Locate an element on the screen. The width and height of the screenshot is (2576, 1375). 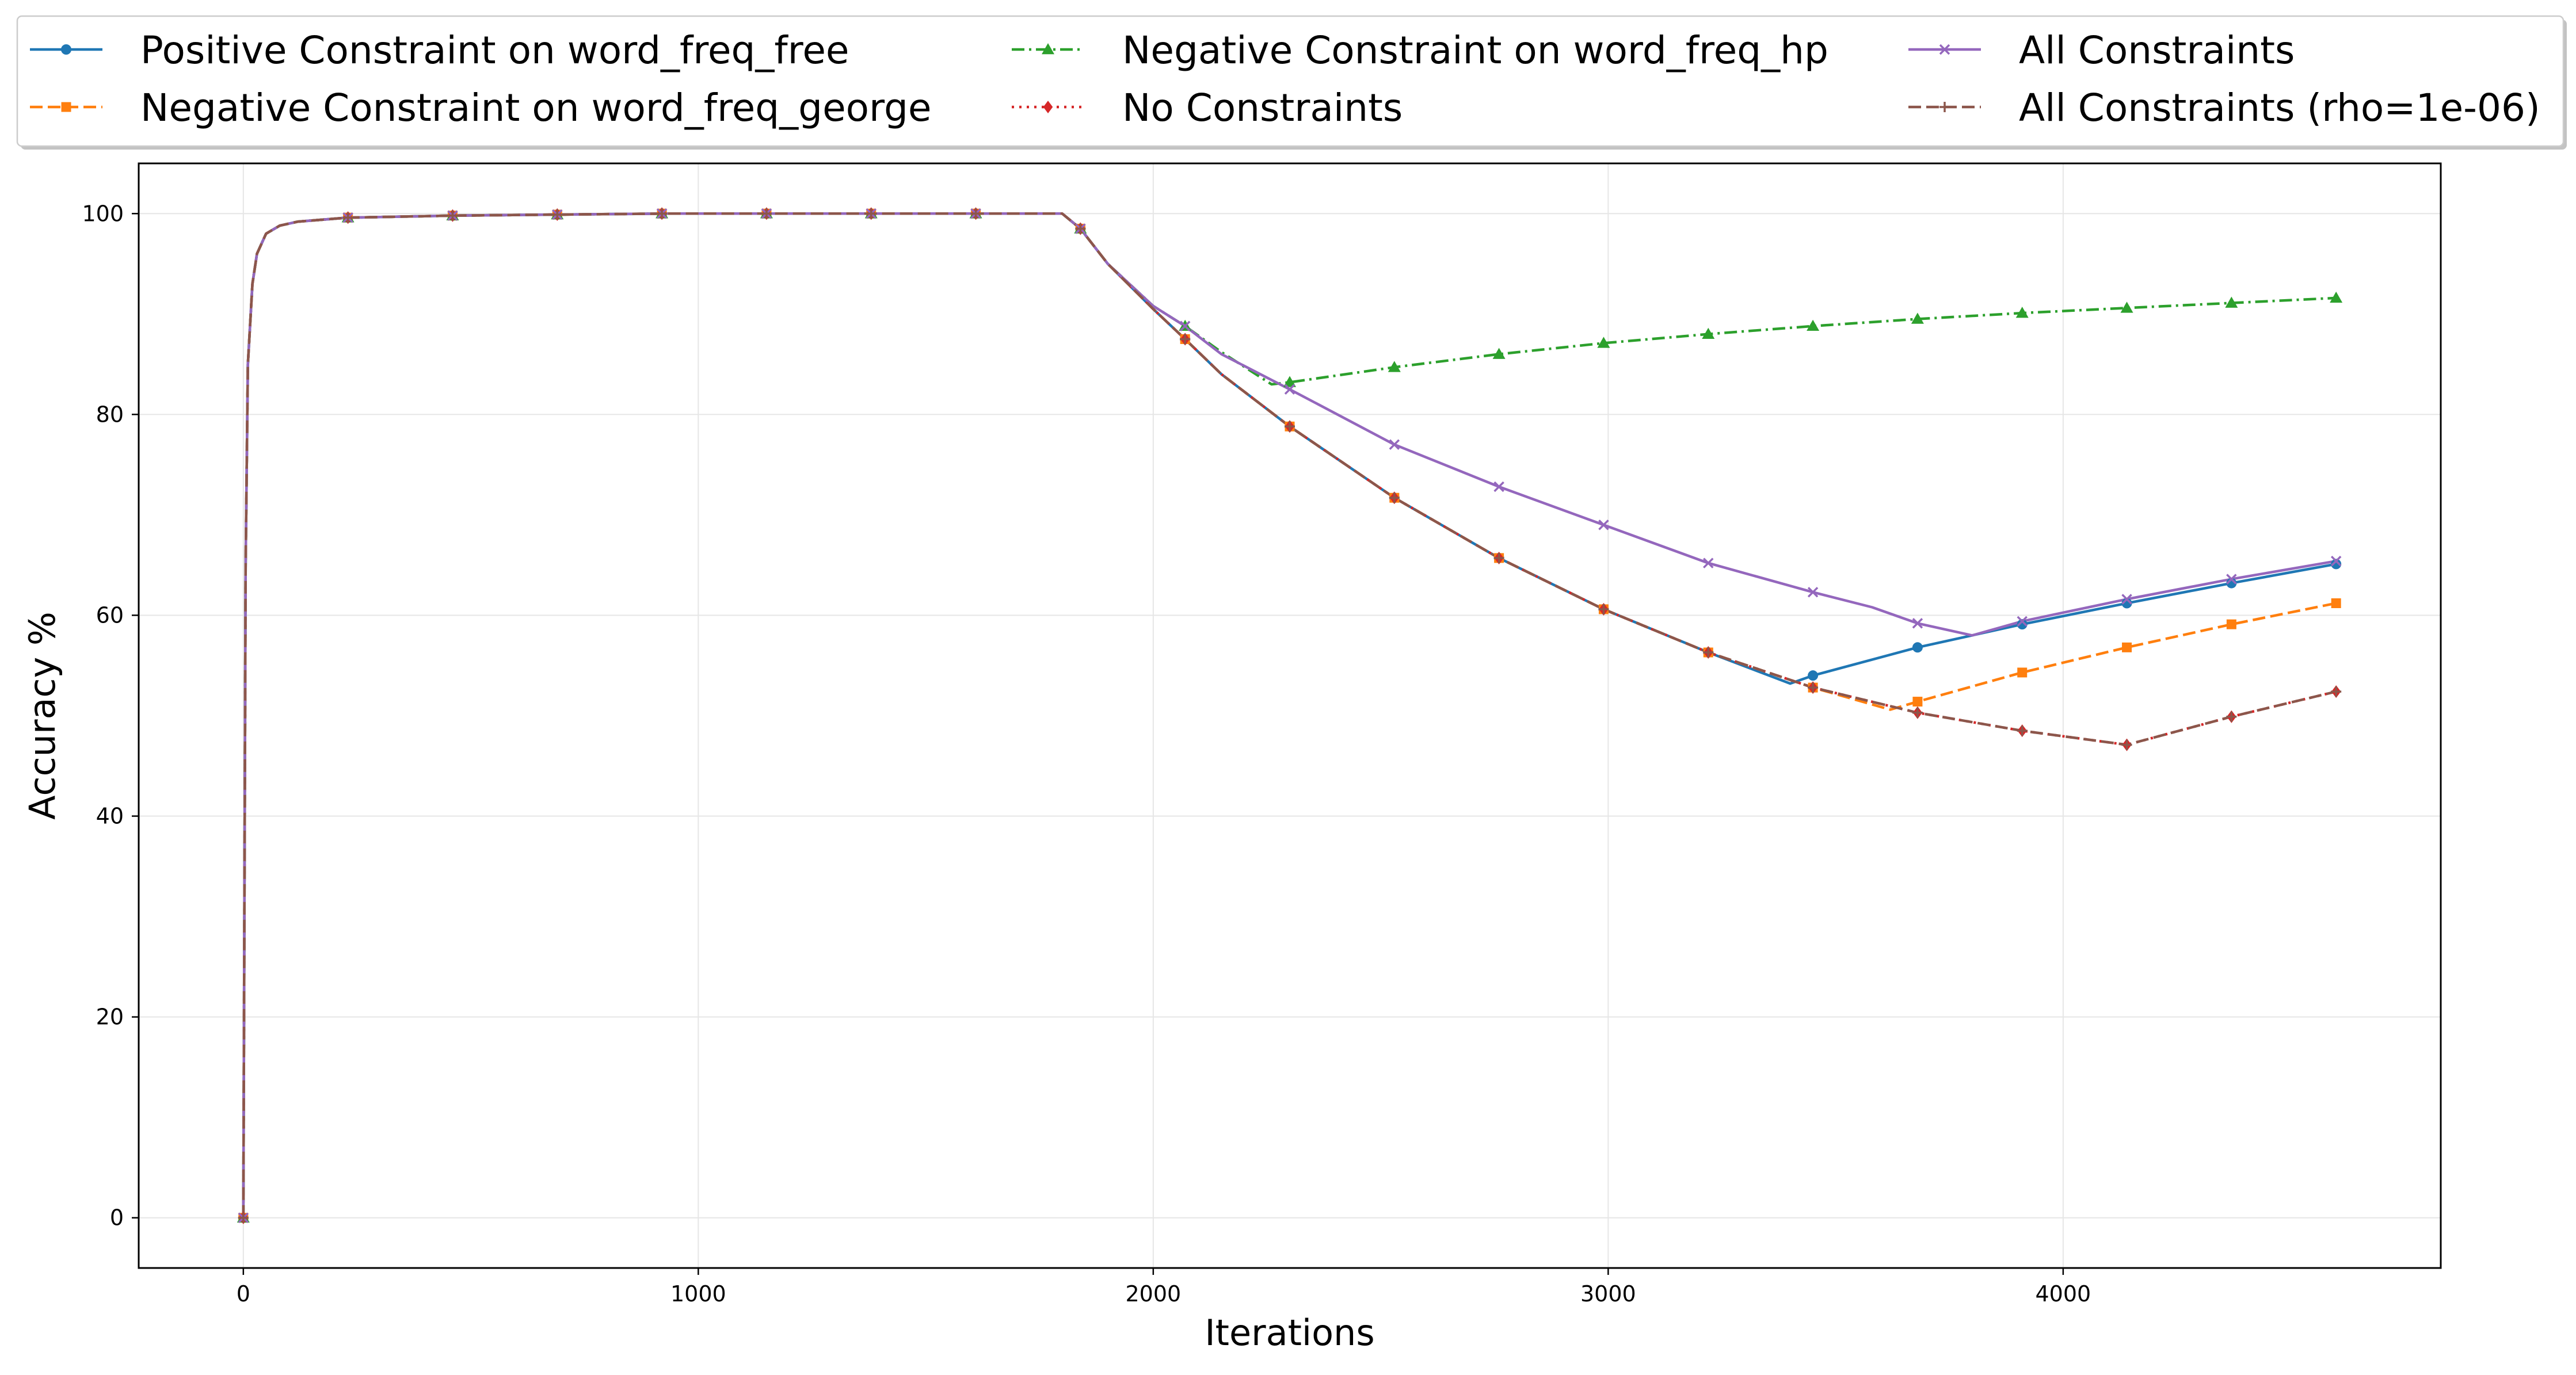
y-tick-label: 60 is located at coordinates (110, 615).